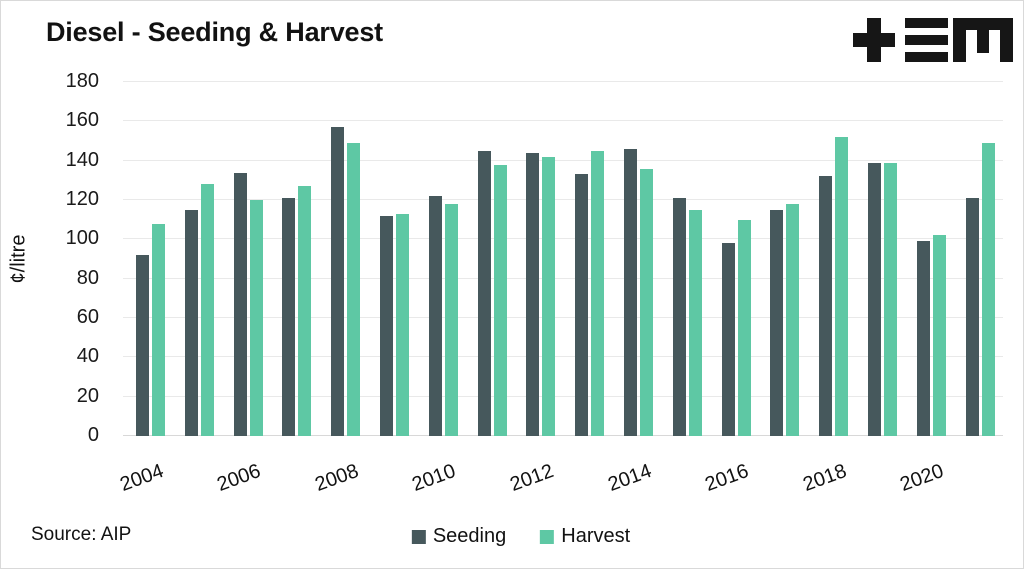 This screenshot has height=569, width=1024. Describe the element at coordinates (744, 327) in the screenshot. I see `bar-harvest-2016` at that location.